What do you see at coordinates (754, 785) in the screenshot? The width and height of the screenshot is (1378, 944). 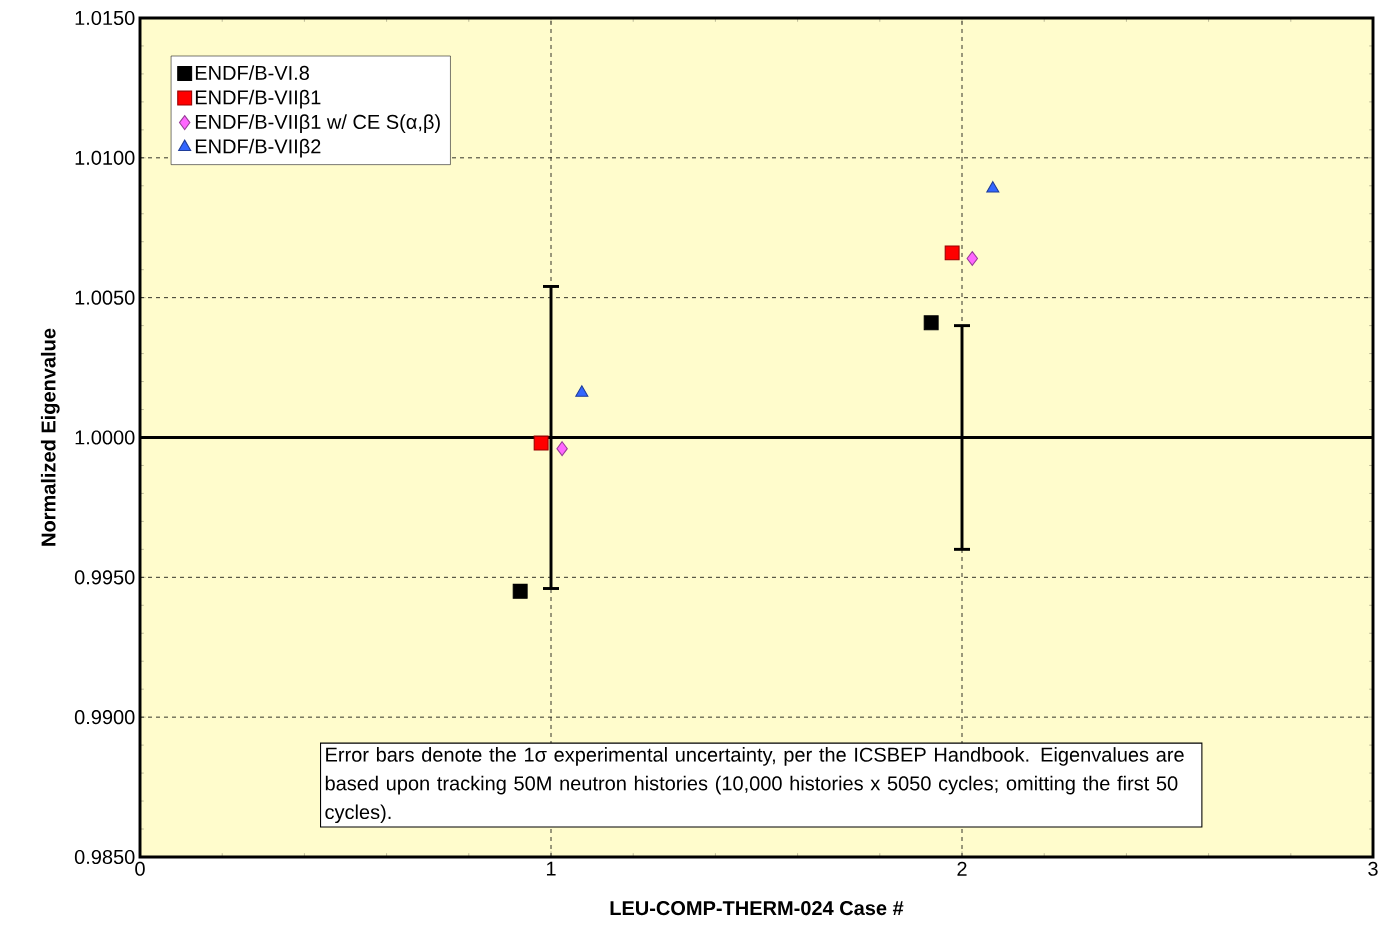 I see `annotation: Error bars denote the 1σ experimental uncertainty, per the ICSBEP Handbook. Eigenvalues are based upon tracking 50M neutron histories (10,000 histories x 5050 cycles; omitting the first 50 cycles).` at bounding box center [754, 785].